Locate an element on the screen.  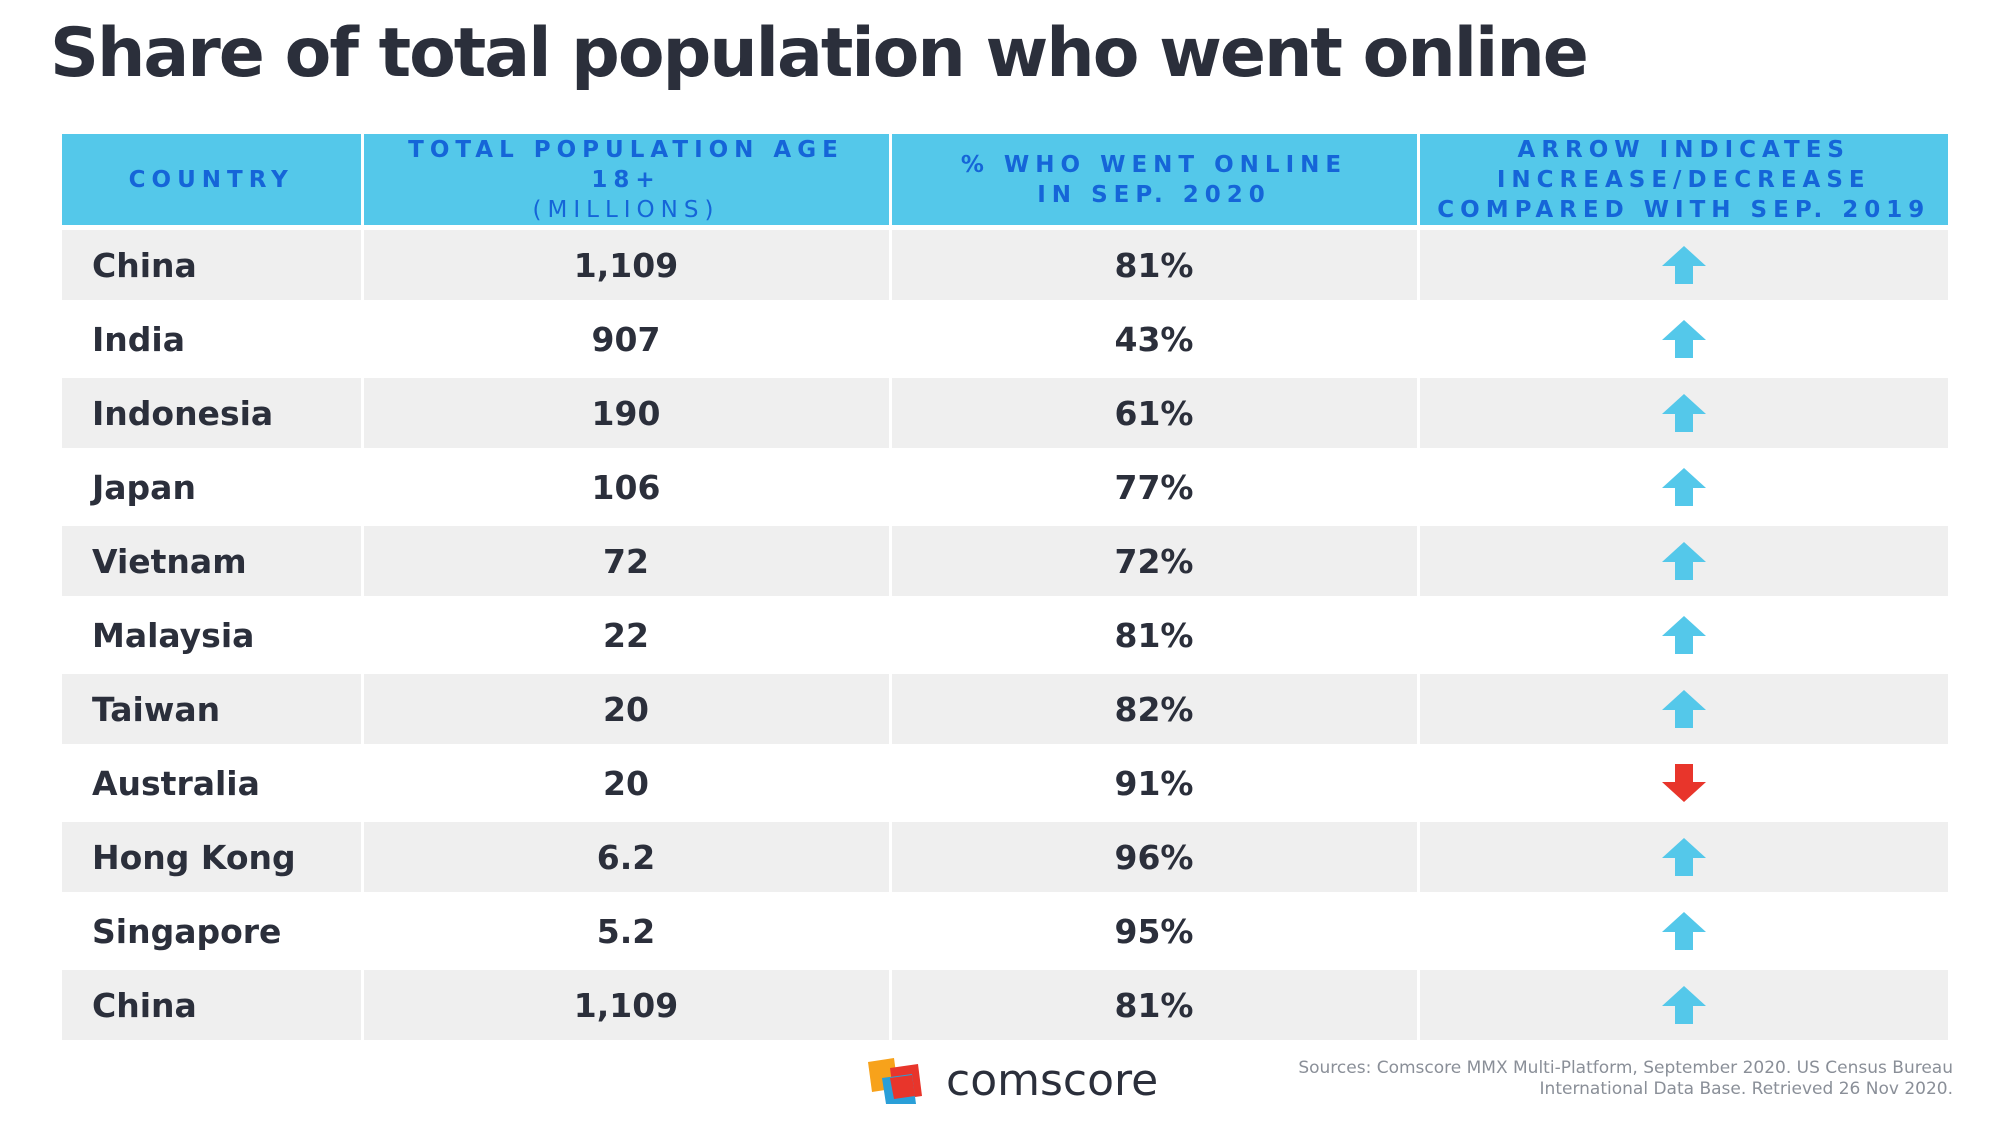
arrow-down-icon is located at coordinates (1683, 783).